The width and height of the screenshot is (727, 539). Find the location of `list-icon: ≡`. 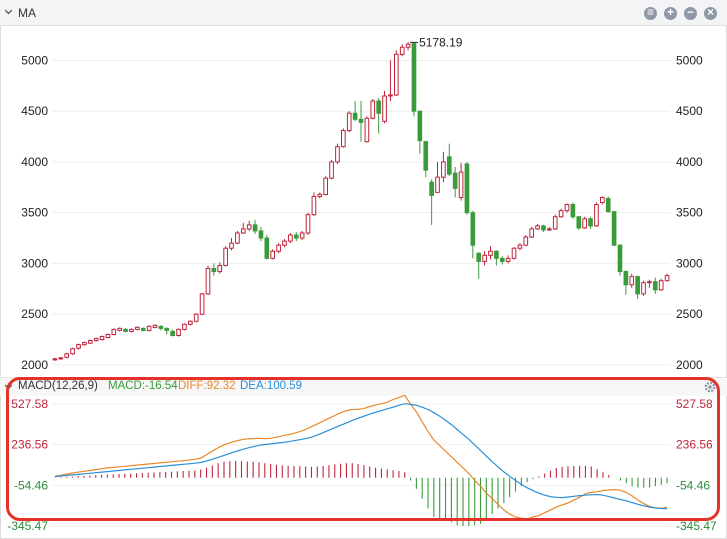

list-icon: ≡ is located at coordinates (650, 12).